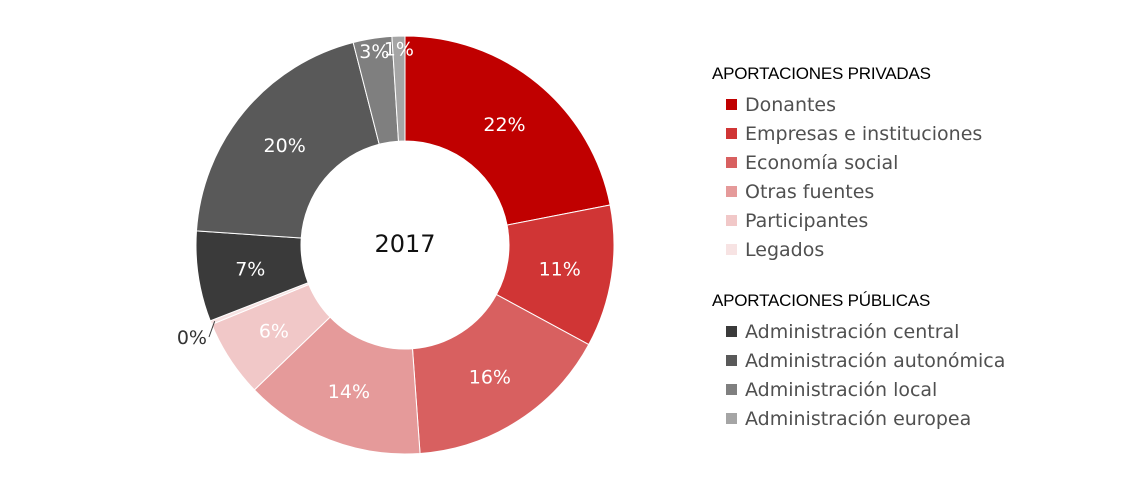  I want to click on legend-item: Participantes, so click(865, 220).